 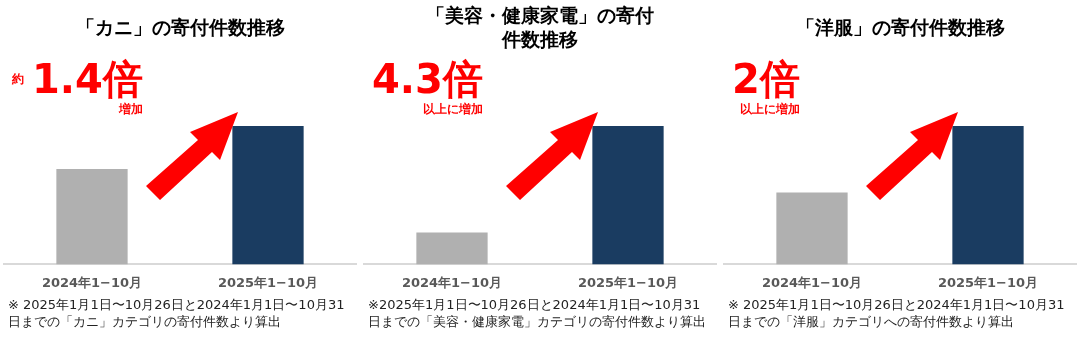 I want to click on chart-title: 「カニ」の寄付件数推移, so click(x=180, y=27).